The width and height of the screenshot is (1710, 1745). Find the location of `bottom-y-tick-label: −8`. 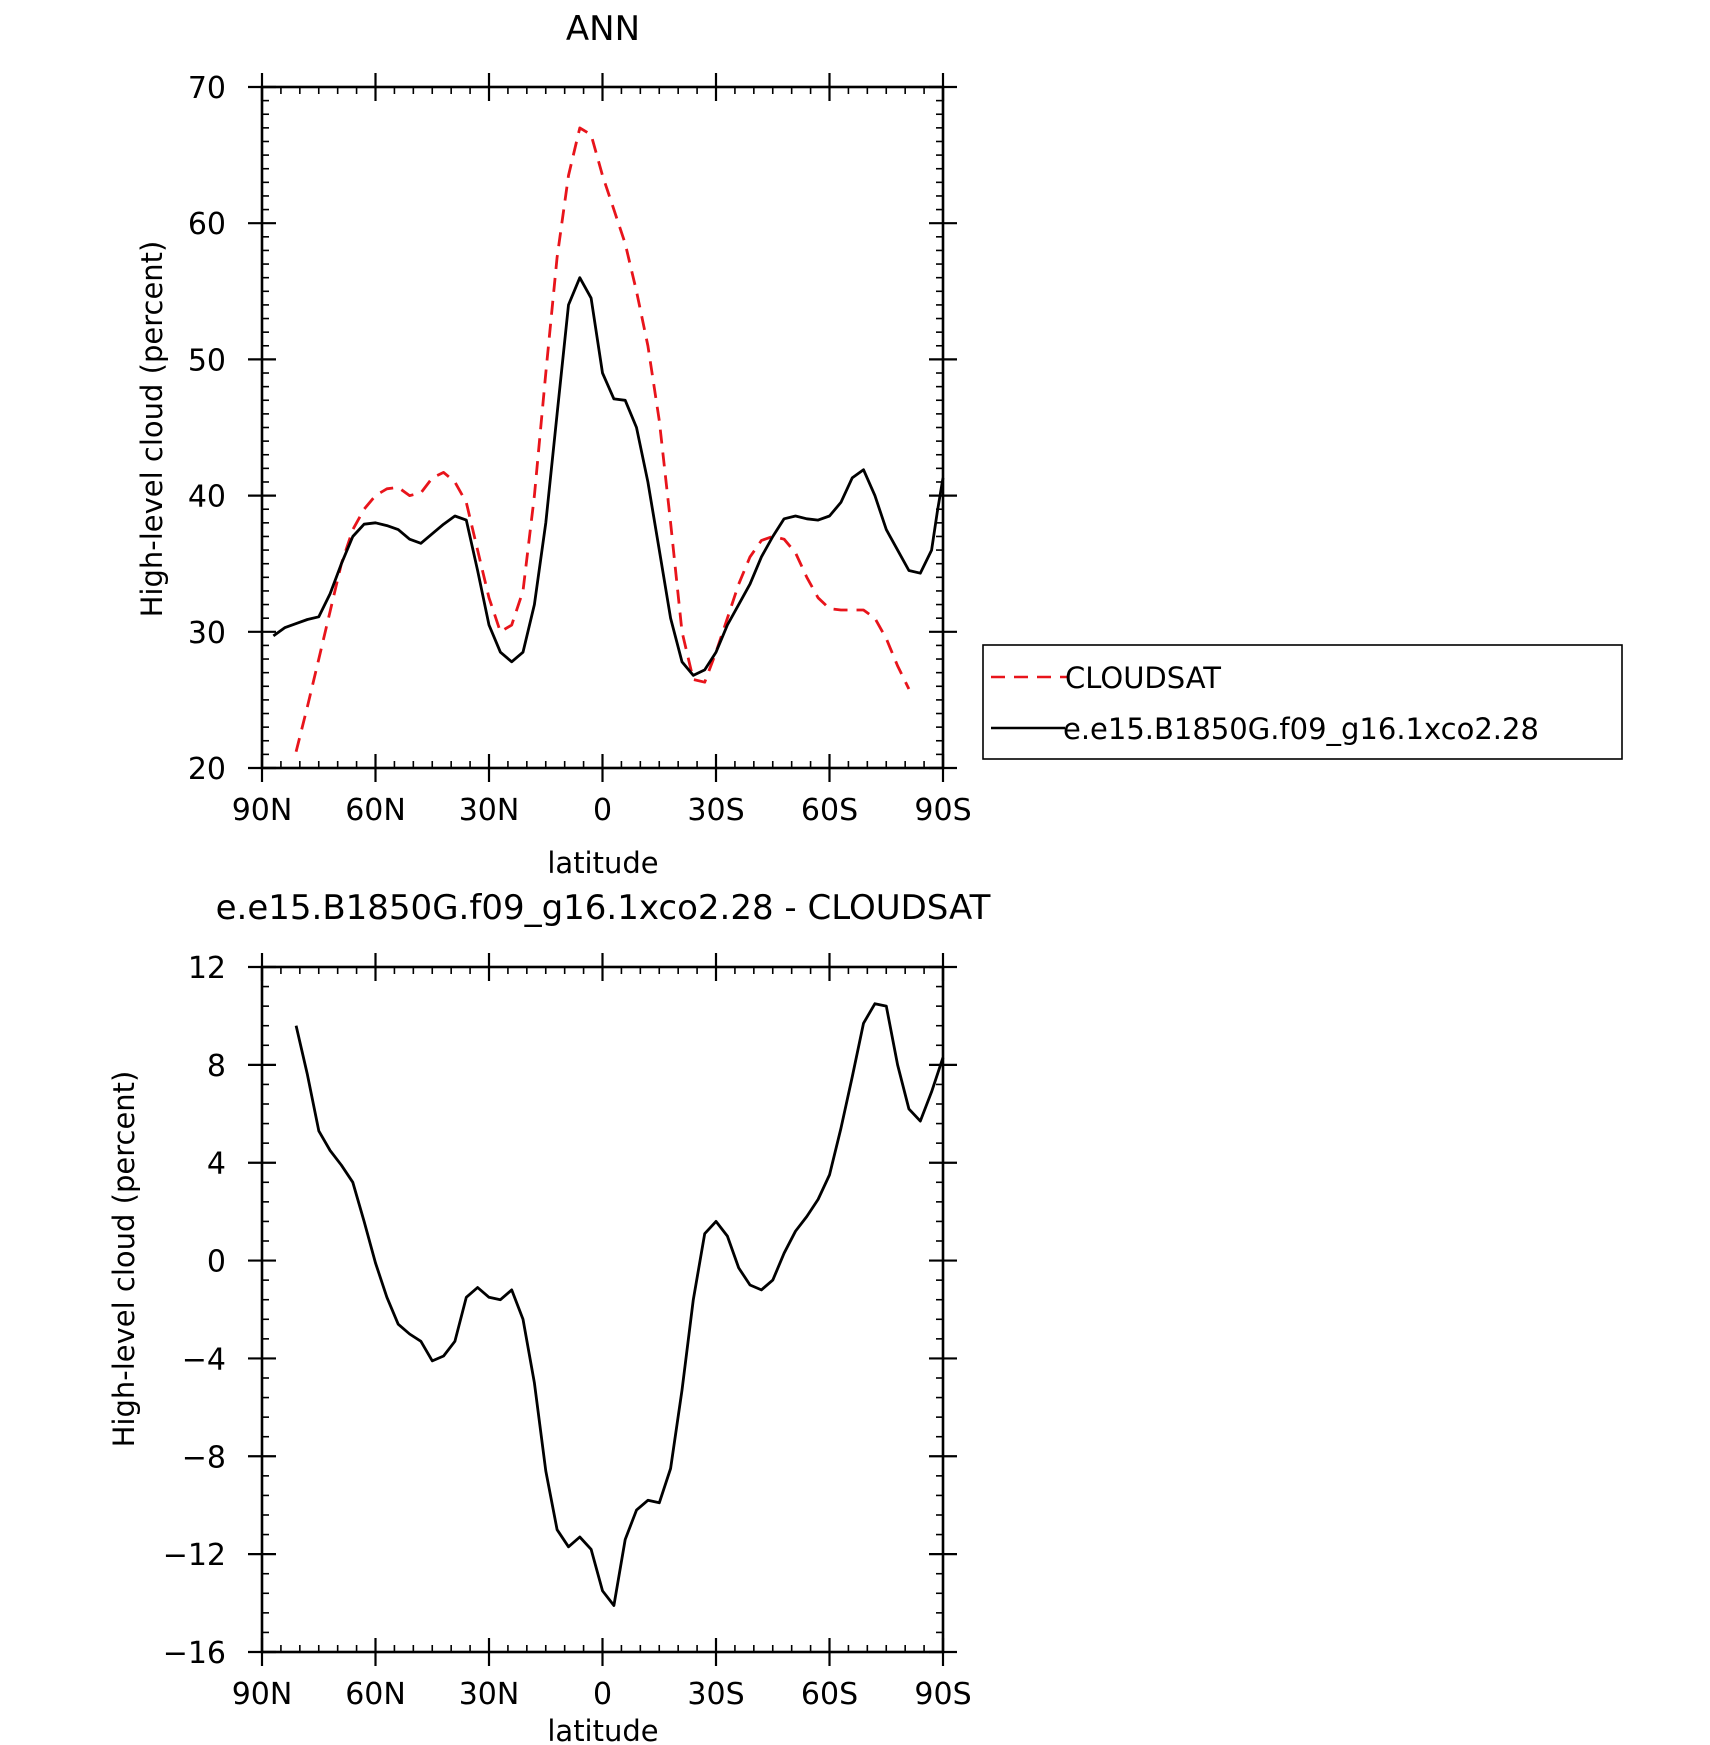

bottom-y-tick-label: −8 is located at coordinates (204, 1457).